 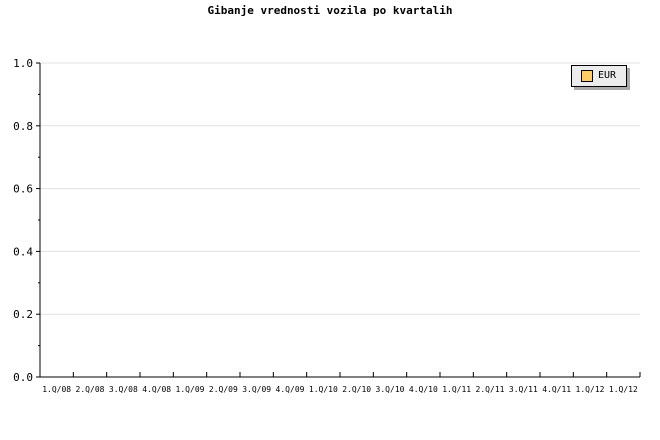 I want to click on x-tick-label: 1.Q/08, so click(x=56, y=389).